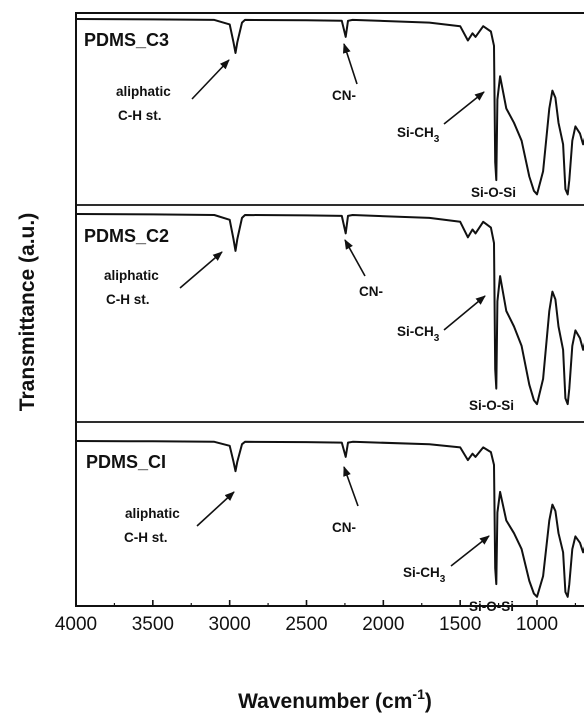 This screenshot has height=722, width=584. I want to click on panel-label-pdms-c3: PDMS_C3, so click(126, 40).